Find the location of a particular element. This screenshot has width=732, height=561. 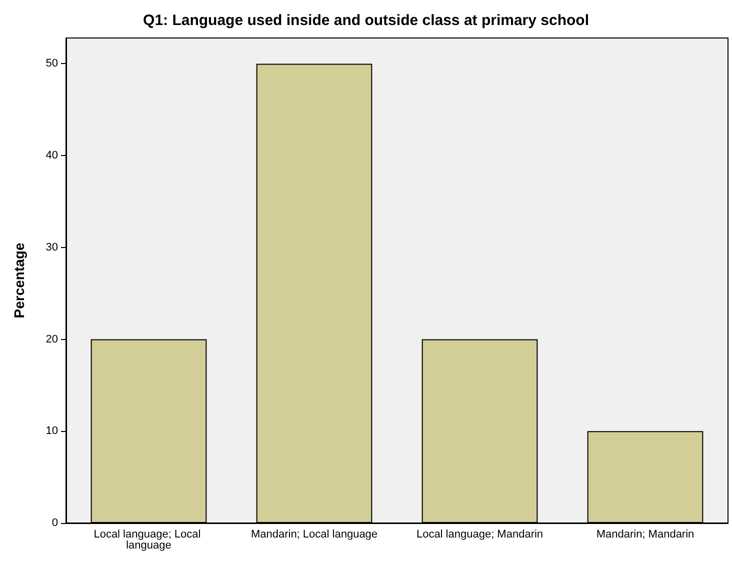

chart-title: Q1: Language used inside and outside class at primary school is located at coordinates (366, 20).